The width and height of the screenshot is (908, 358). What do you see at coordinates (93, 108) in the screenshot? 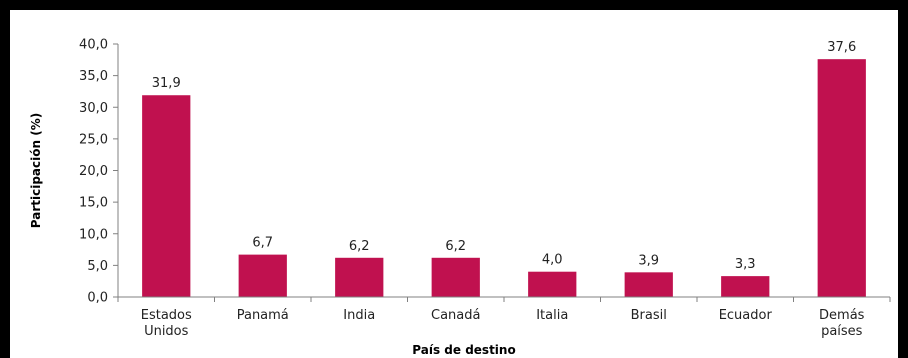
I see `y-tick-label: 30,0` at bounding box center [93, 108].